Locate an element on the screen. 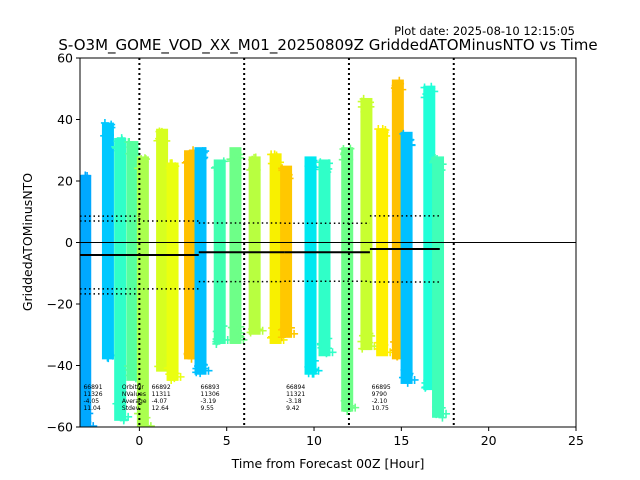  stats-orbit-3-line: 9.42 is located at coordinates (293, 408).